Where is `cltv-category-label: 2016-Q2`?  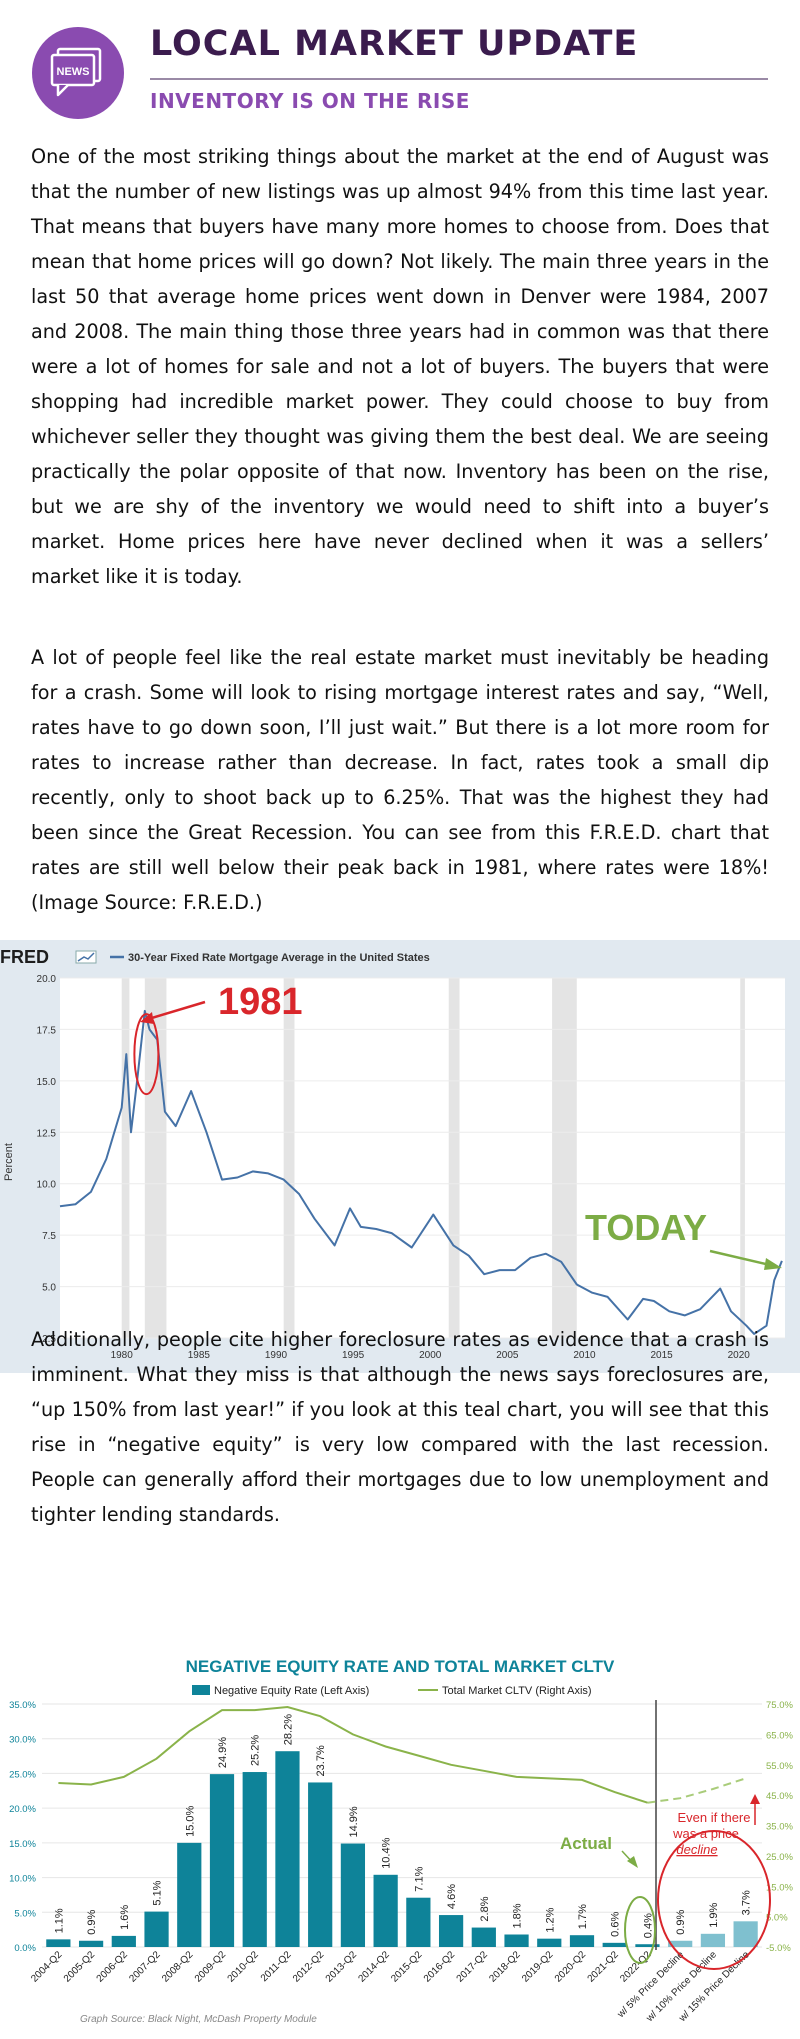 cltv-category-label: 2016-Q2 is located at coordinates (440, 1967).